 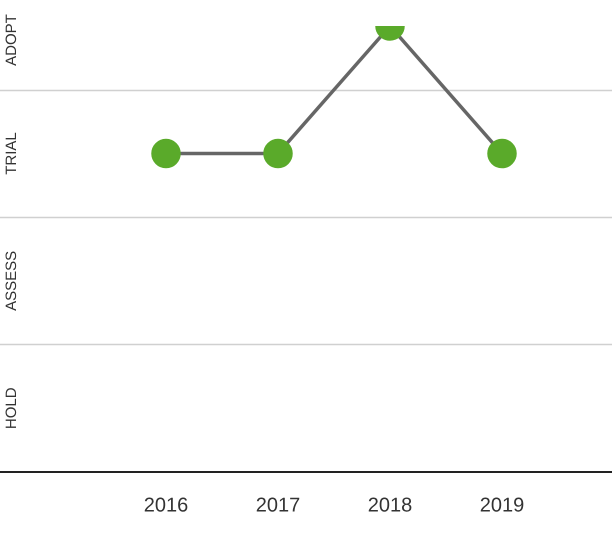 What do you see at coordinates (11, 408) in the screenshot?
I see `text: HOLD` at bounding box center [11, 408].